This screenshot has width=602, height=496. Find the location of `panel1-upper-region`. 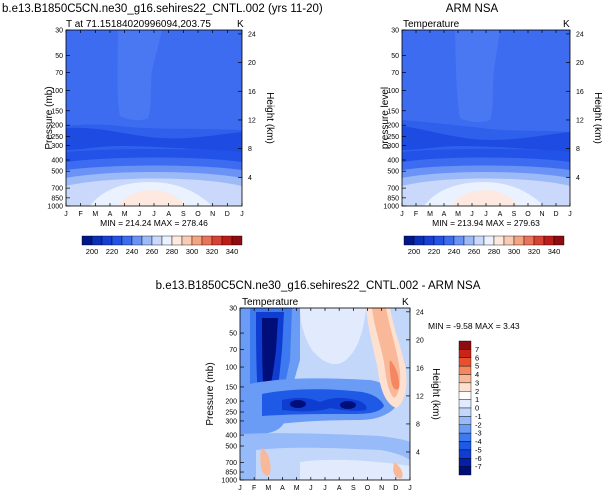

panel1-upper-region is located at coordinates (154, 80).